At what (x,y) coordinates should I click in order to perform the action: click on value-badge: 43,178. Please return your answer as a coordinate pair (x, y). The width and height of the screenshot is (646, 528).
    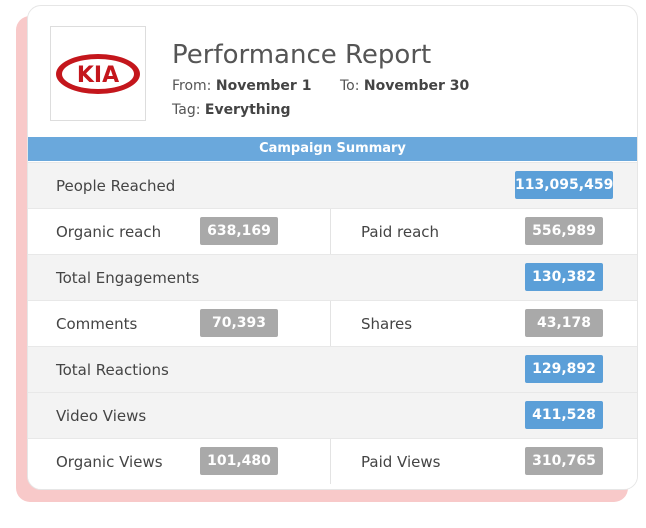
    Looking at the image, I should click on (564, 323).